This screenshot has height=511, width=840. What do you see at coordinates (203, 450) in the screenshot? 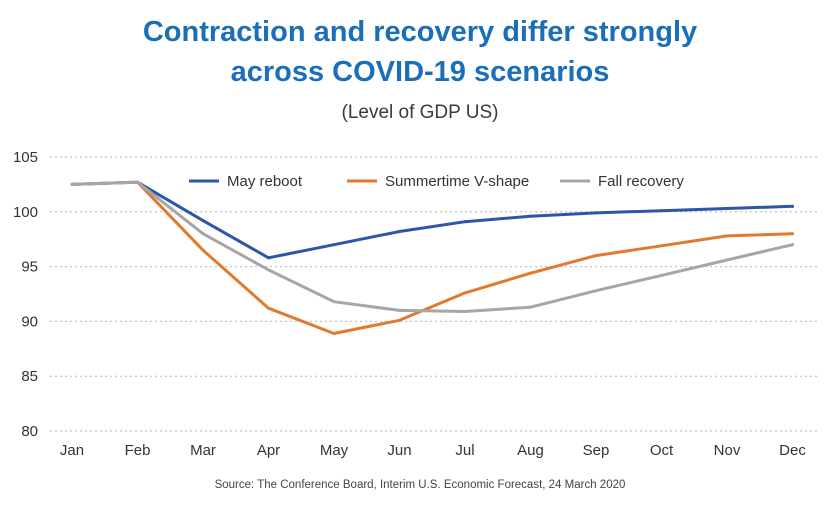
I see `x-tick-label: Mar` at bounding box center [203, 450].